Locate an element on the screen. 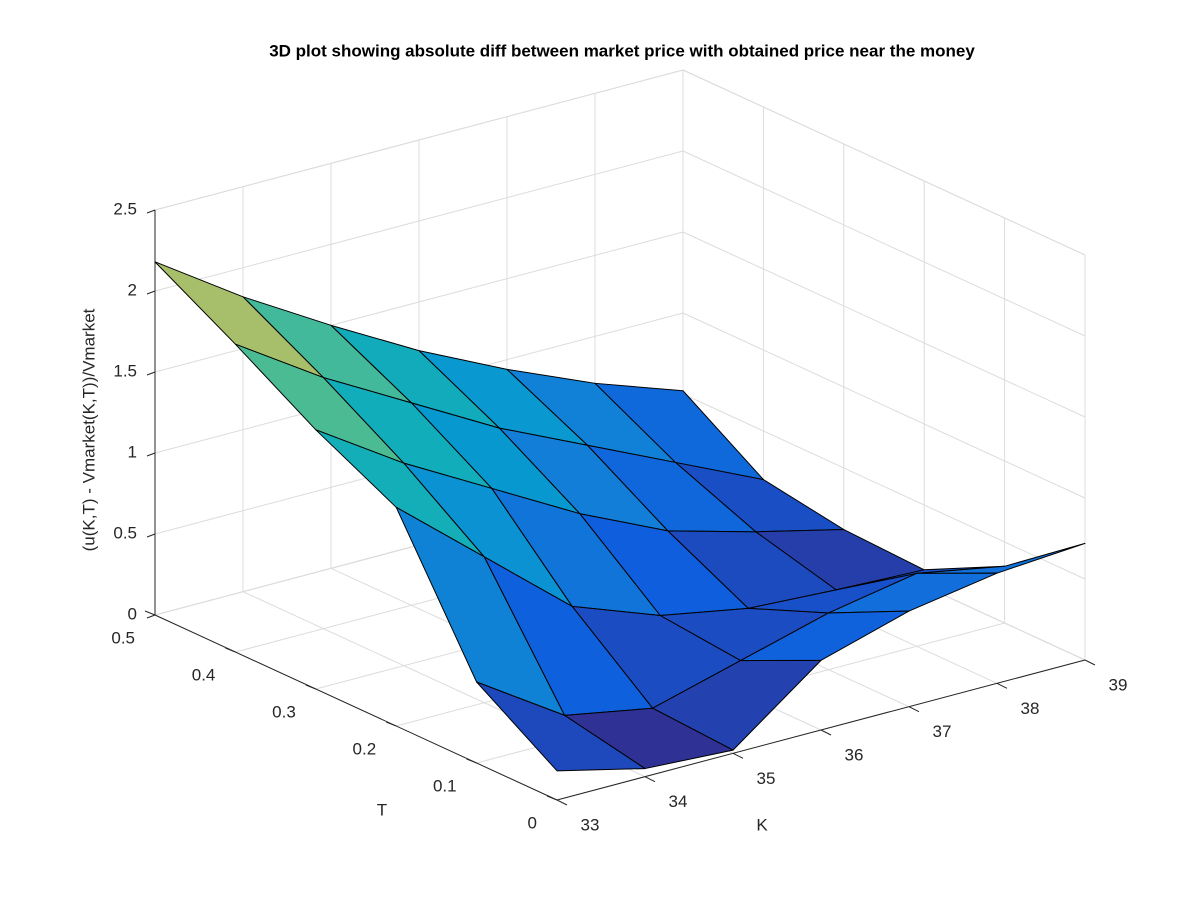 This screenshot has width=1200, height=900. x-tick-label: 37 is located at coordinates (942, 731).